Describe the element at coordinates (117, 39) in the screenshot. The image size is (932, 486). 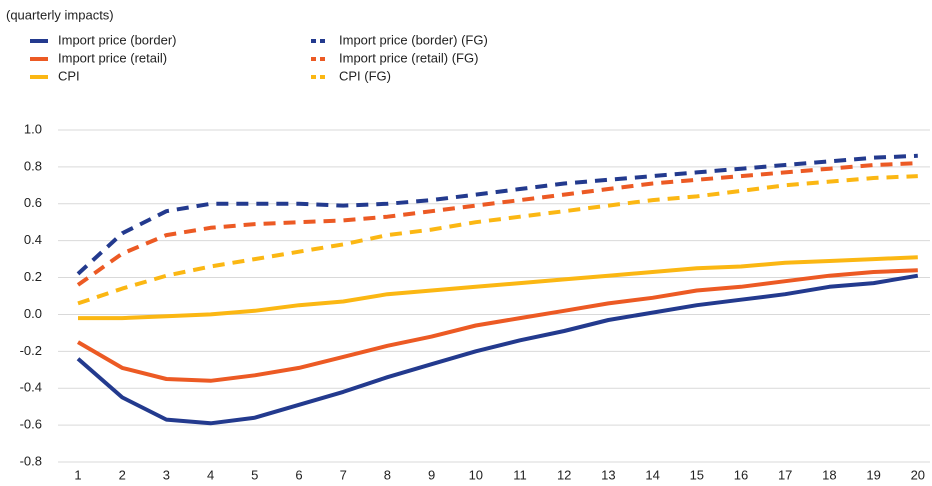
I see `legend-label: Import price (border)` at that location.